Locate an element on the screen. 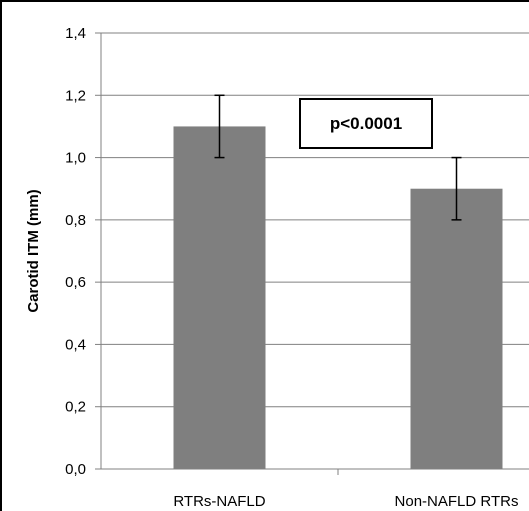 This screenshot has width=529, height=511. y-tick-label: 0,2 is located at coordinates (75, 407).